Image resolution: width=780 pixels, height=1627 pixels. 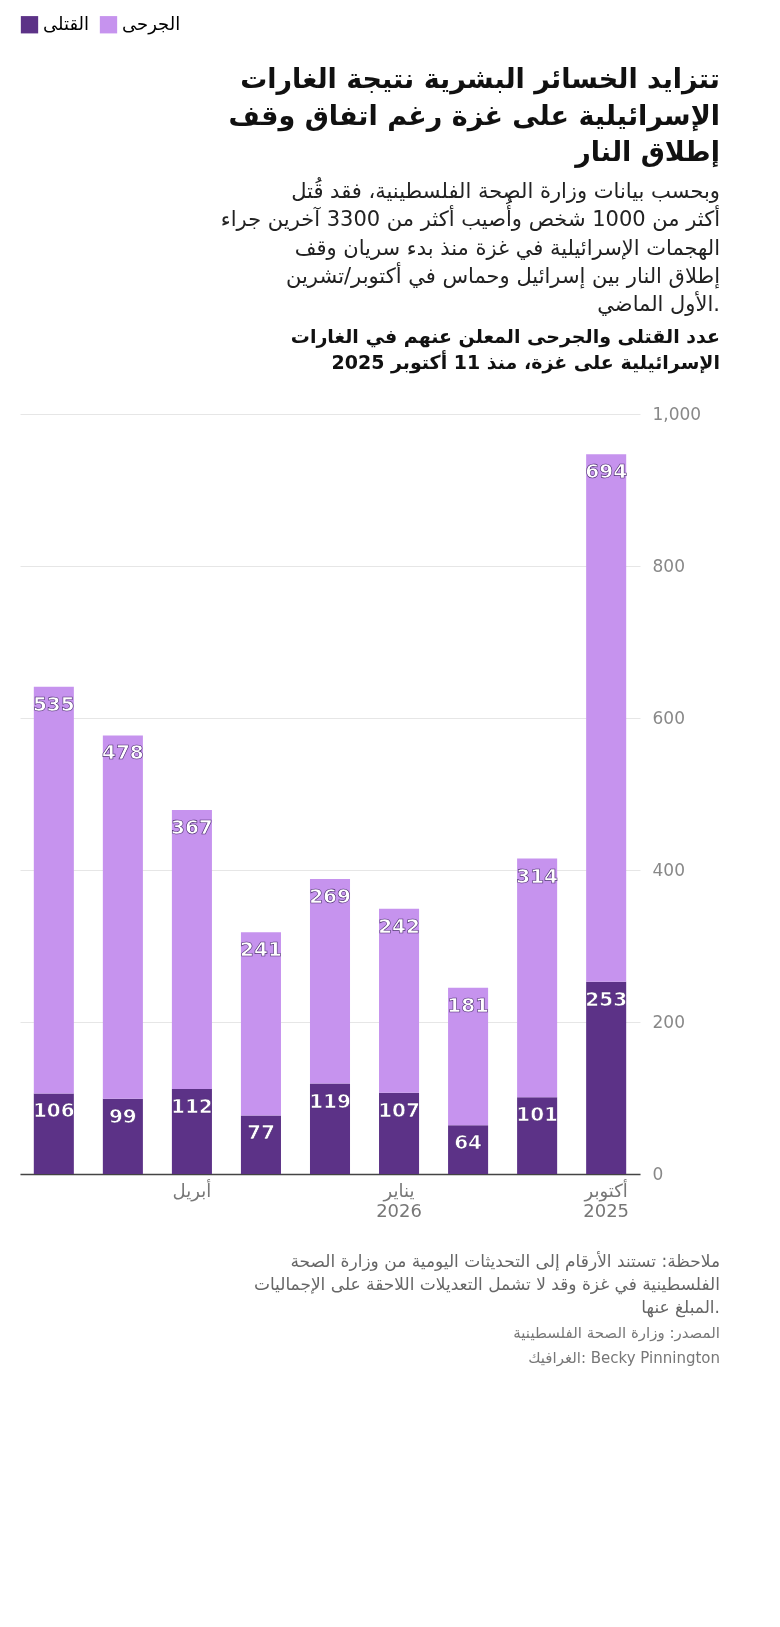 What do you see at coordinates (330, 896) in the screenshot?
I see `data-label: 269` at bounding box center [330, 896].